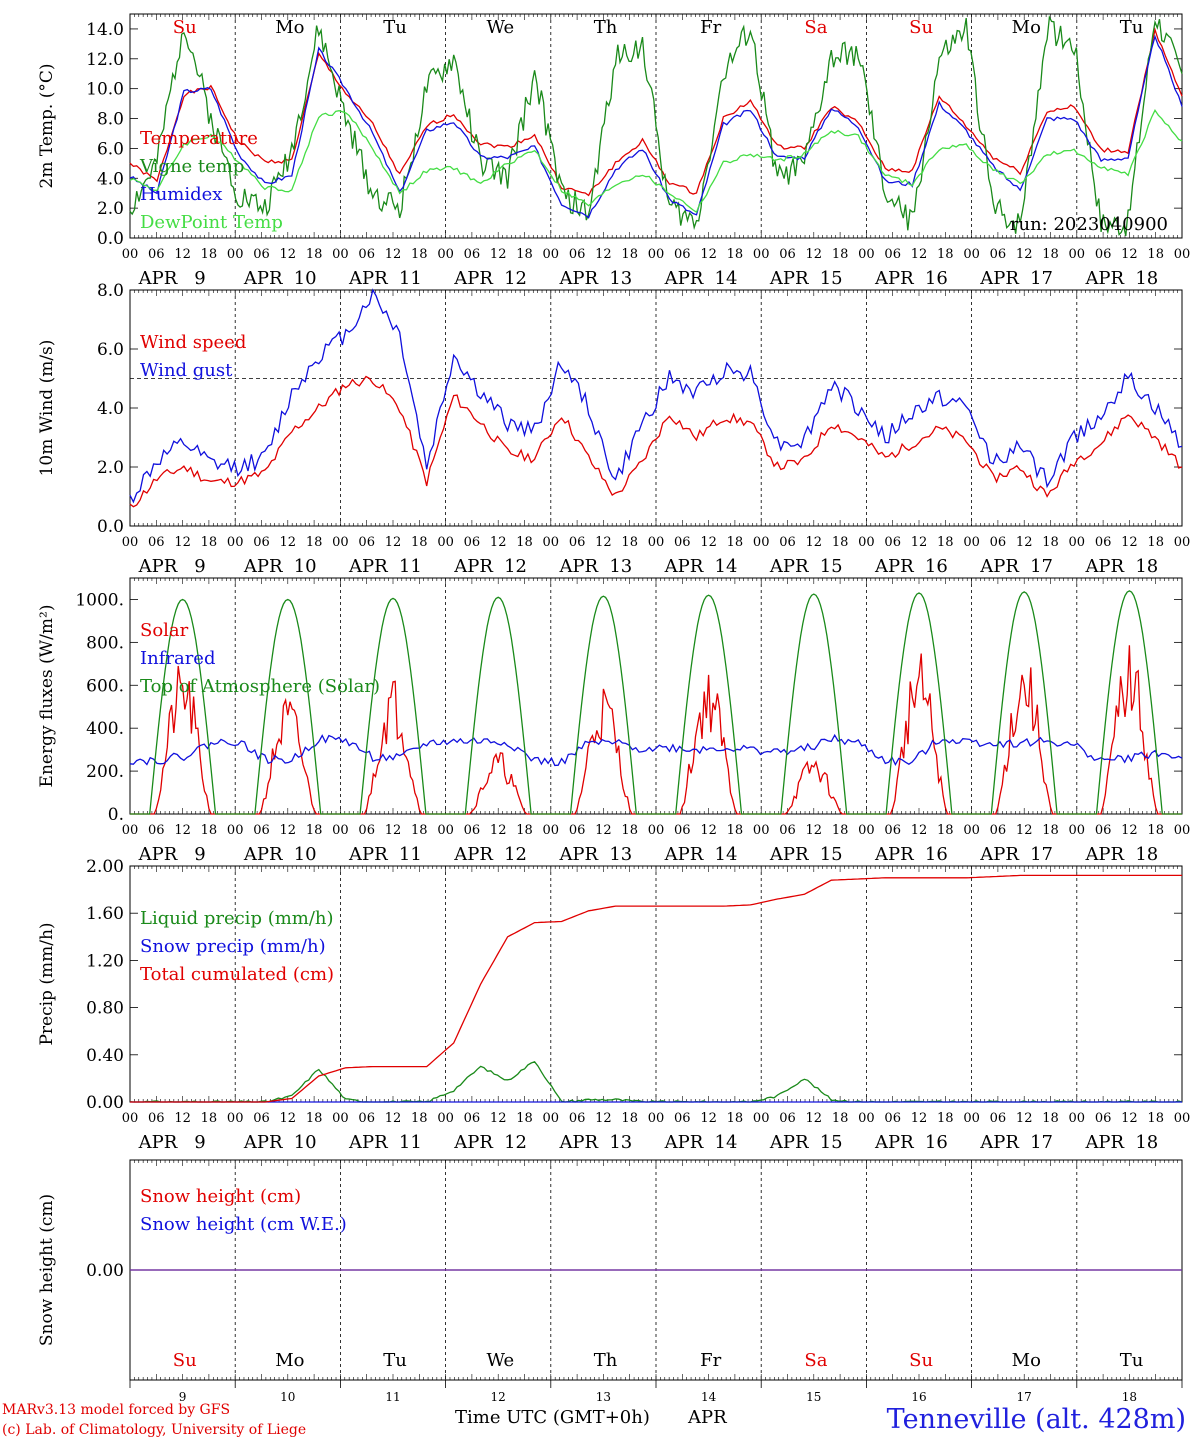 The image size is (1194, 1440). What do you see at coordinates (1041, 1142) in the screenshot?
I see `day-label: 17` at bounding box center [1041, 1142].